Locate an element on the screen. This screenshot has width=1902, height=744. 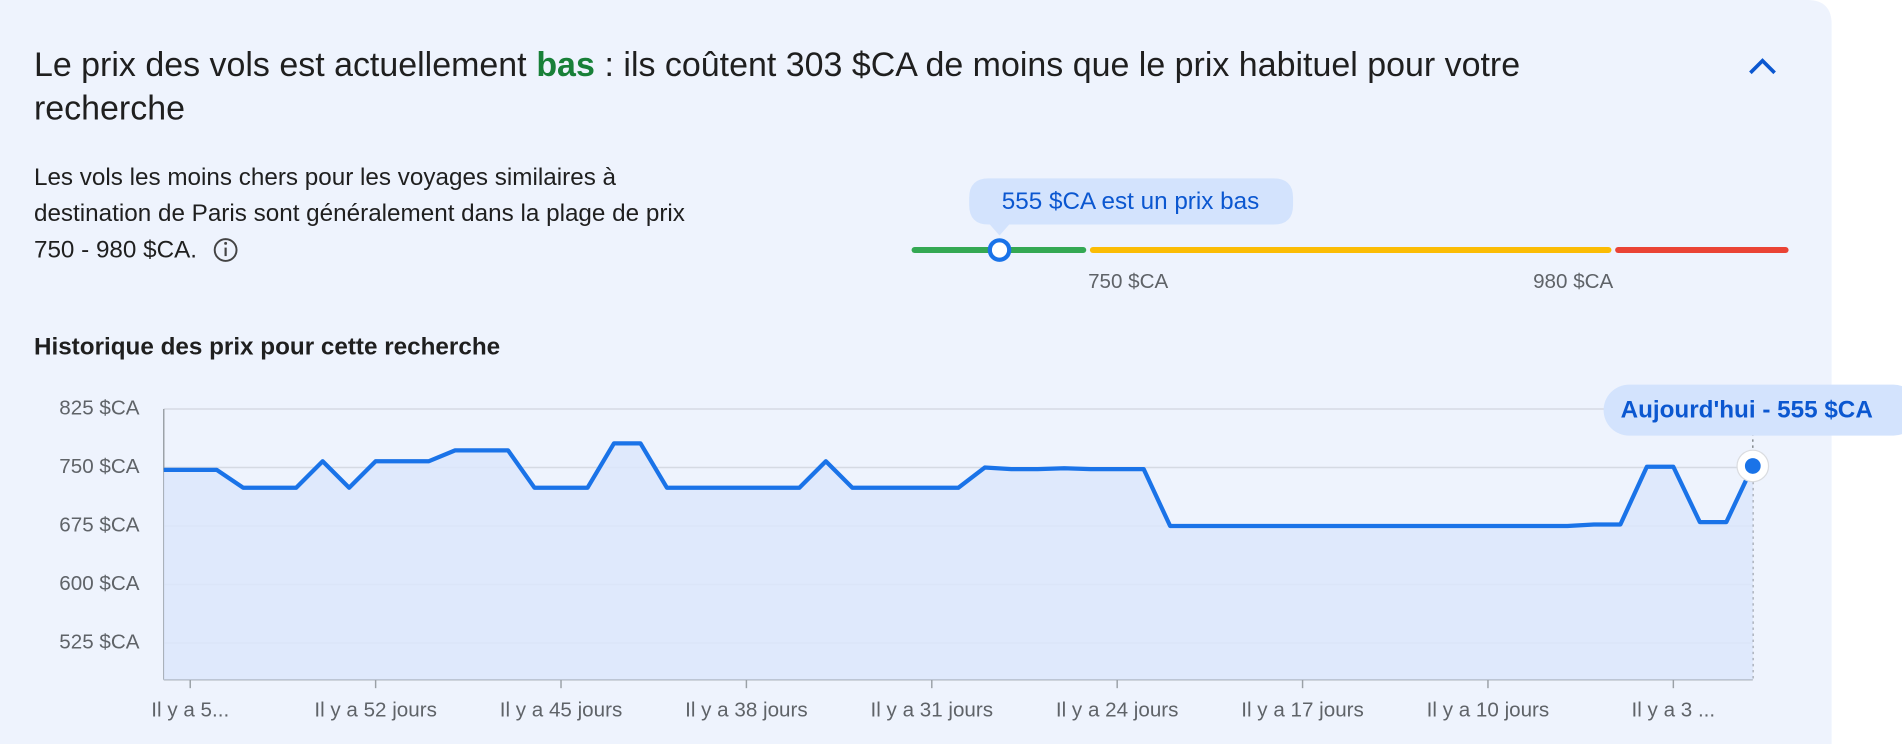
y-tick-label: 525 $CA is located at coordinates (99, 641).